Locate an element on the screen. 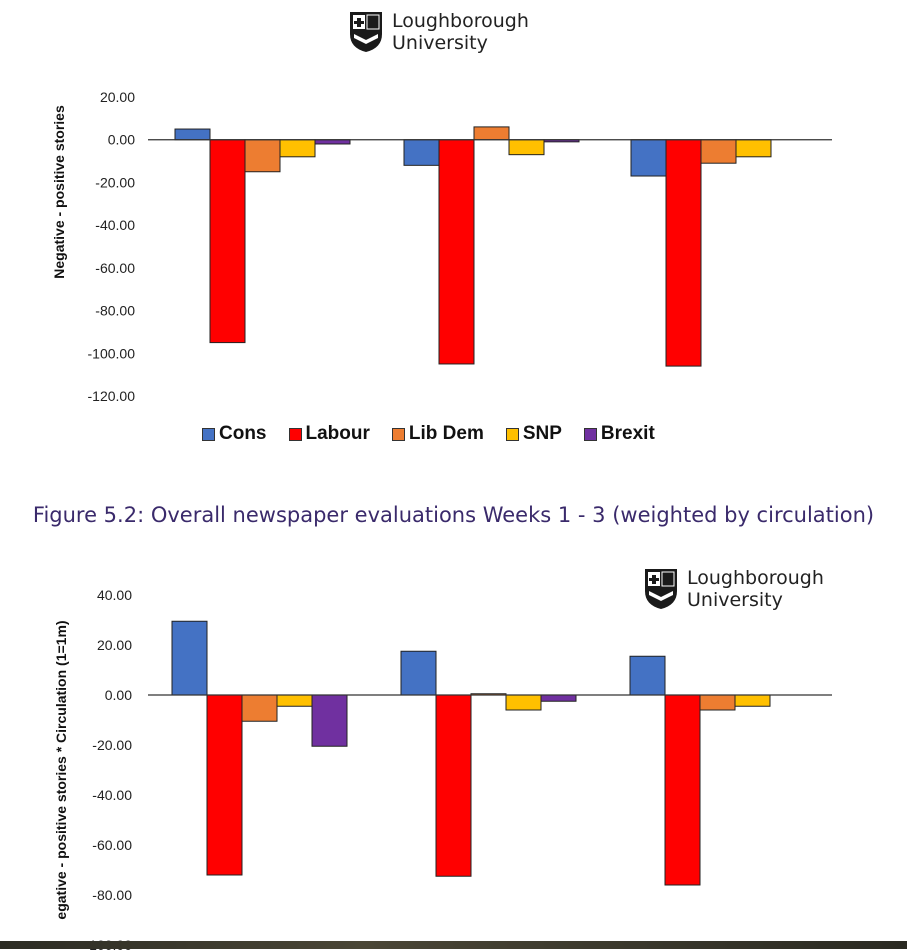 This screenshot has height=950, width=907. bottom-edge-bar is located at coordinates (453, 945).